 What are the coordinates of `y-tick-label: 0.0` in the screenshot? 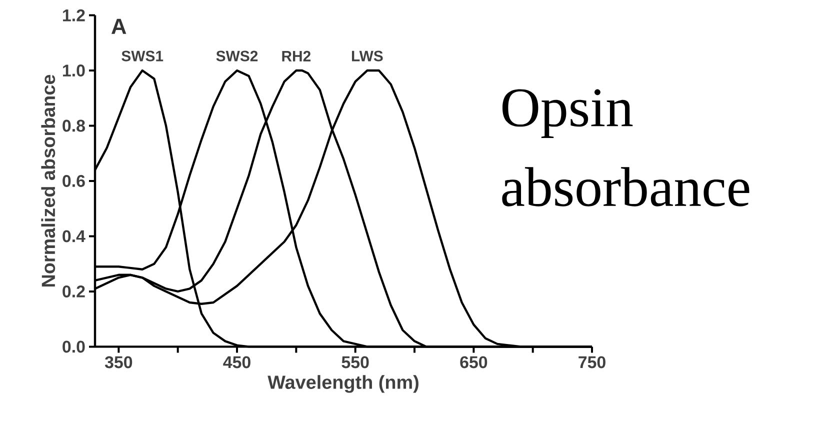 It's located at (73, 346).